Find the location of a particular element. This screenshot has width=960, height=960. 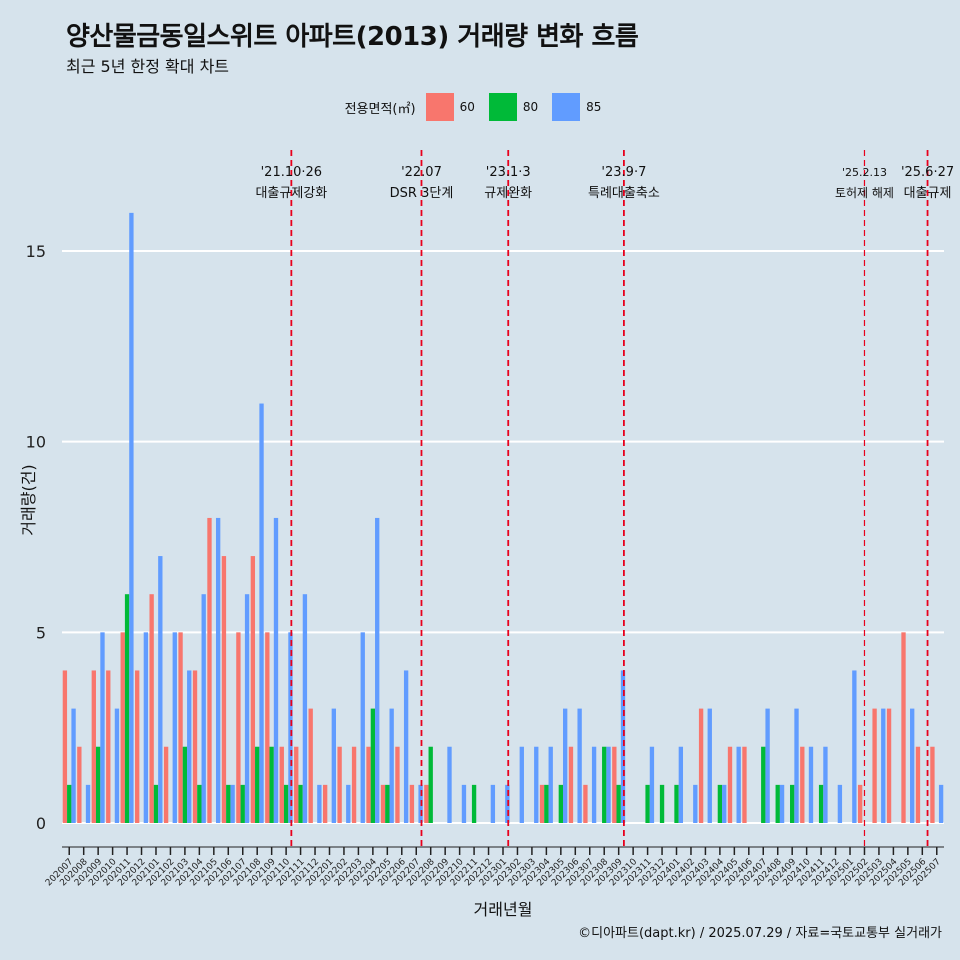

event-label: 대출규제 is located at coordinates (928, 193).